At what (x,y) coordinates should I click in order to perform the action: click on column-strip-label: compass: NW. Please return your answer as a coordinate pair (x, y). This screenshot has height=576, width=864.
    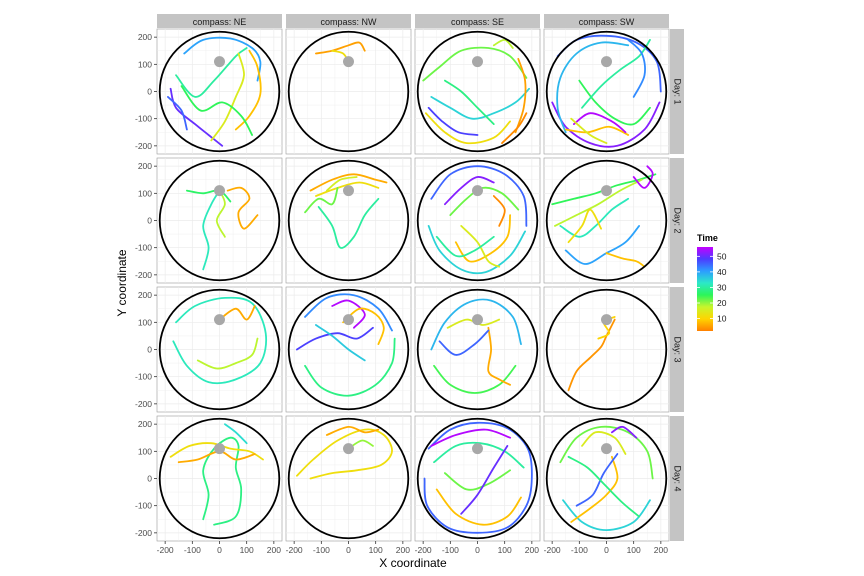
    Looking at the image, I should click on (348, 22).